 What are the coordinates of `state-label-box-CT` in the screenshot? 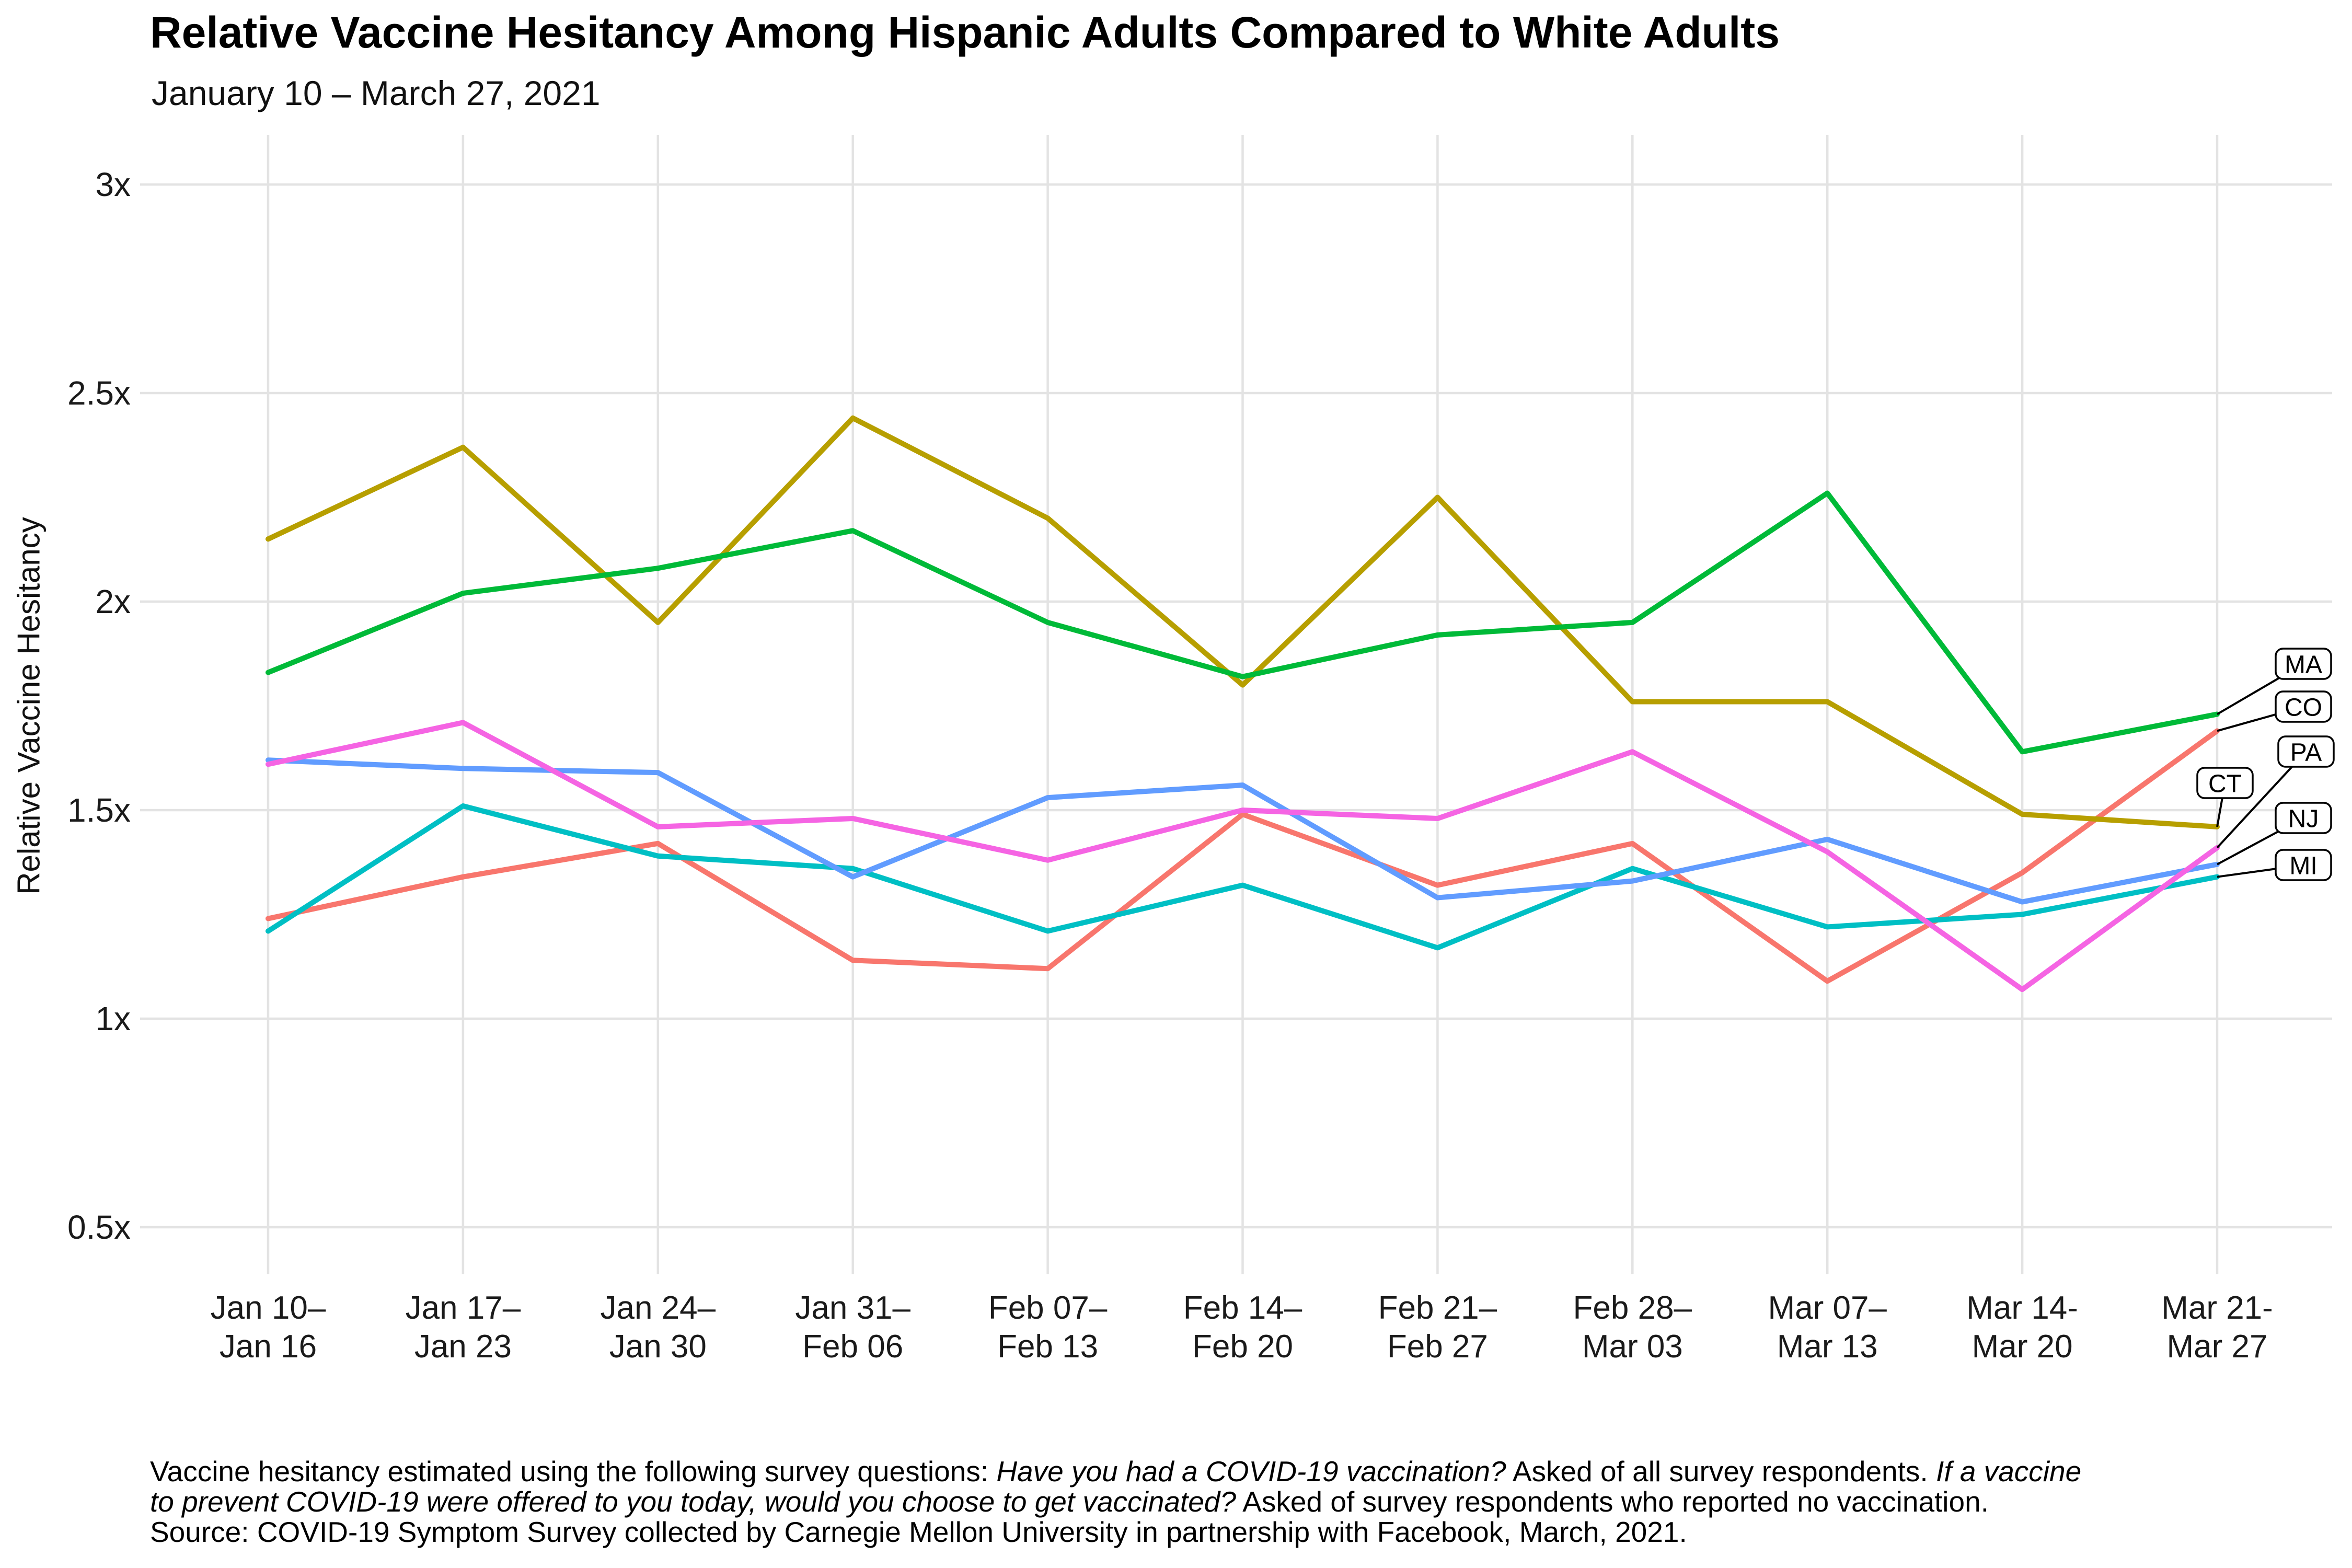 It's located at (2225, 783).